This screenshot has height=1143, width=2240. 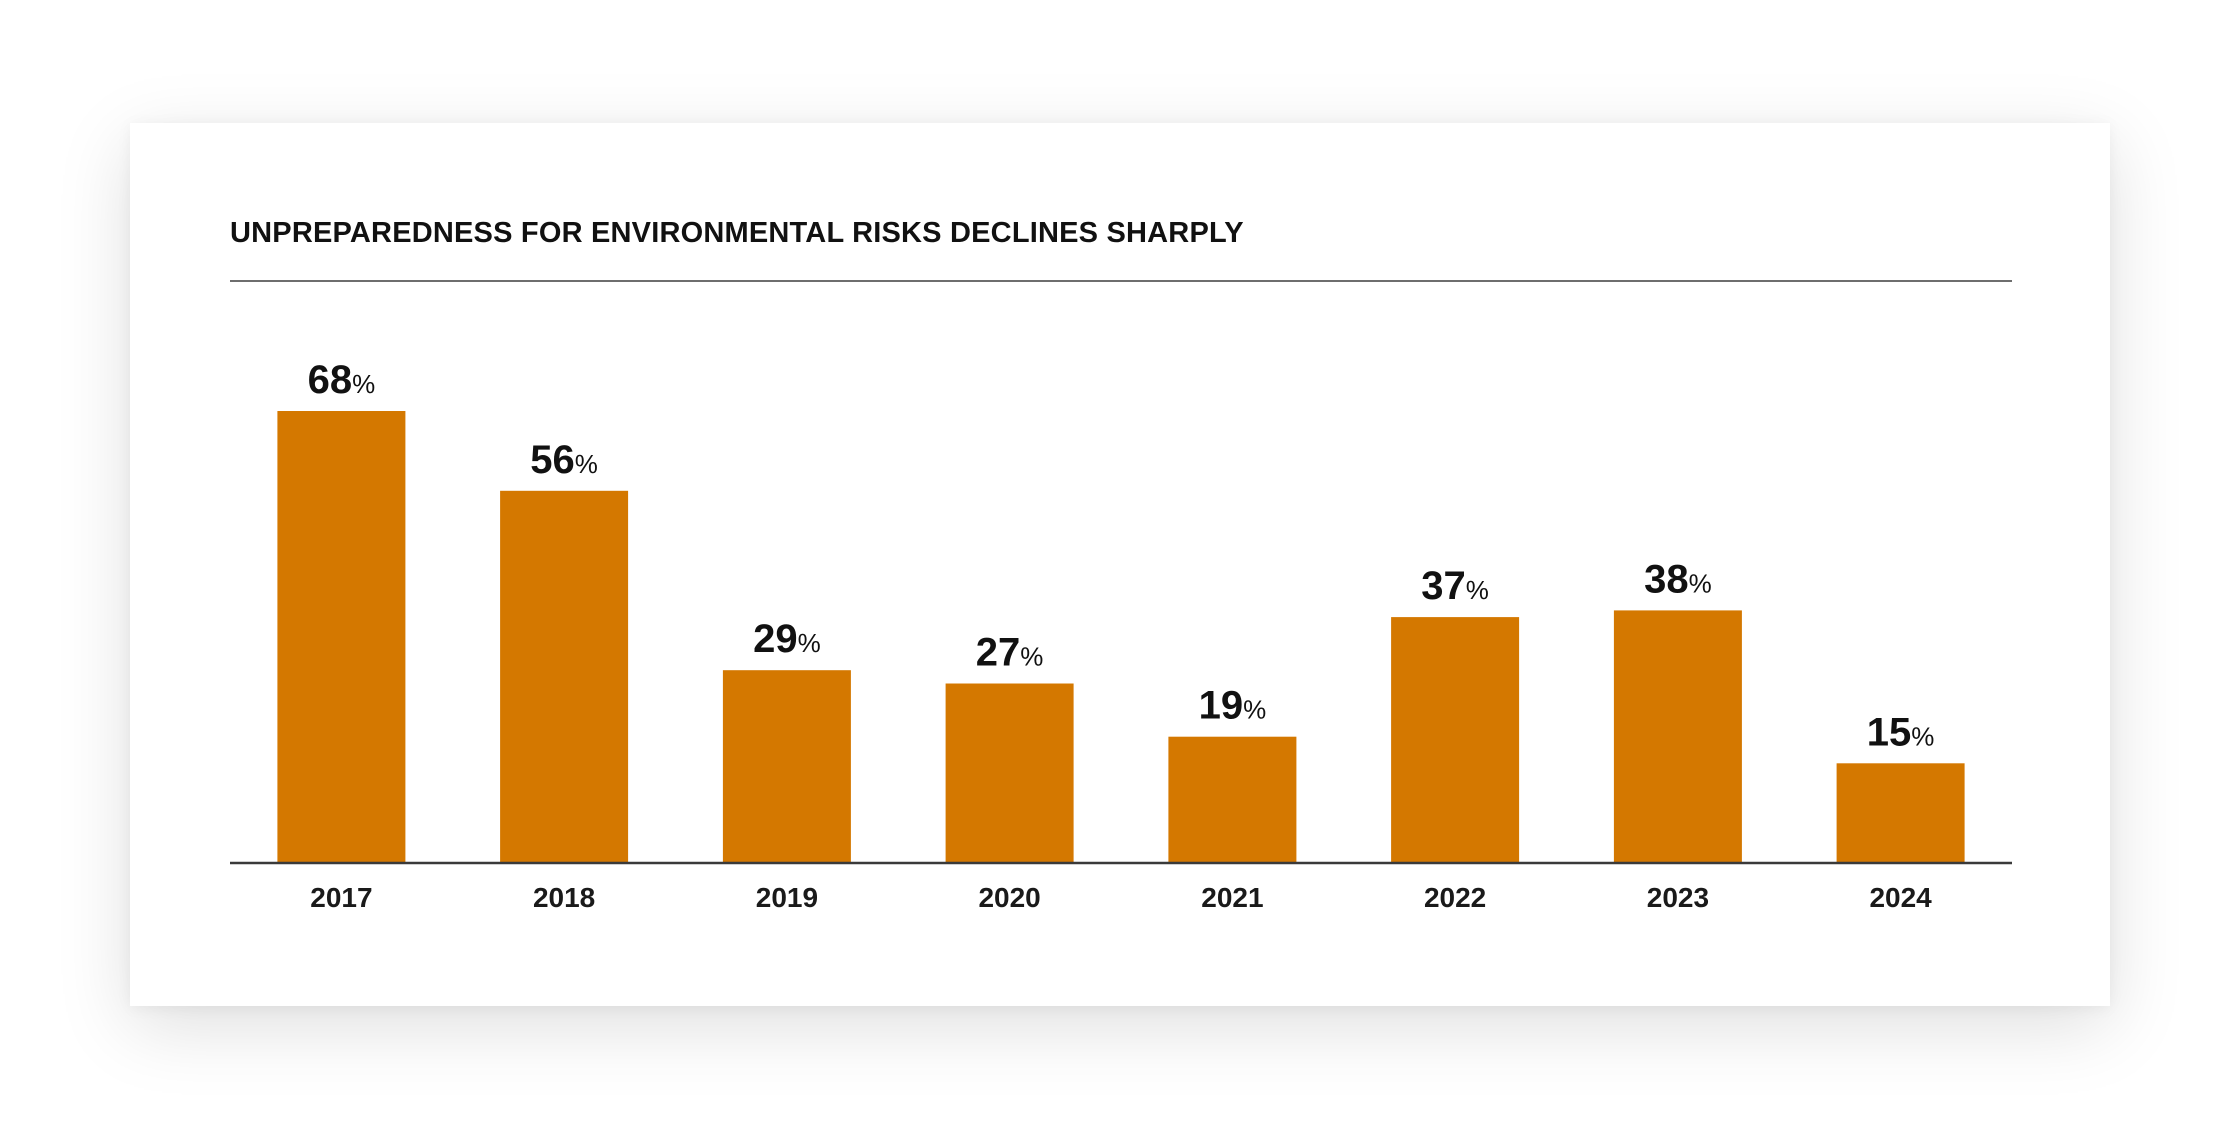 What do you see at coordinates (1900, 897) in the screenshot?
I see `x-tick-2024: 2024` at bounding box center [1900, 897].